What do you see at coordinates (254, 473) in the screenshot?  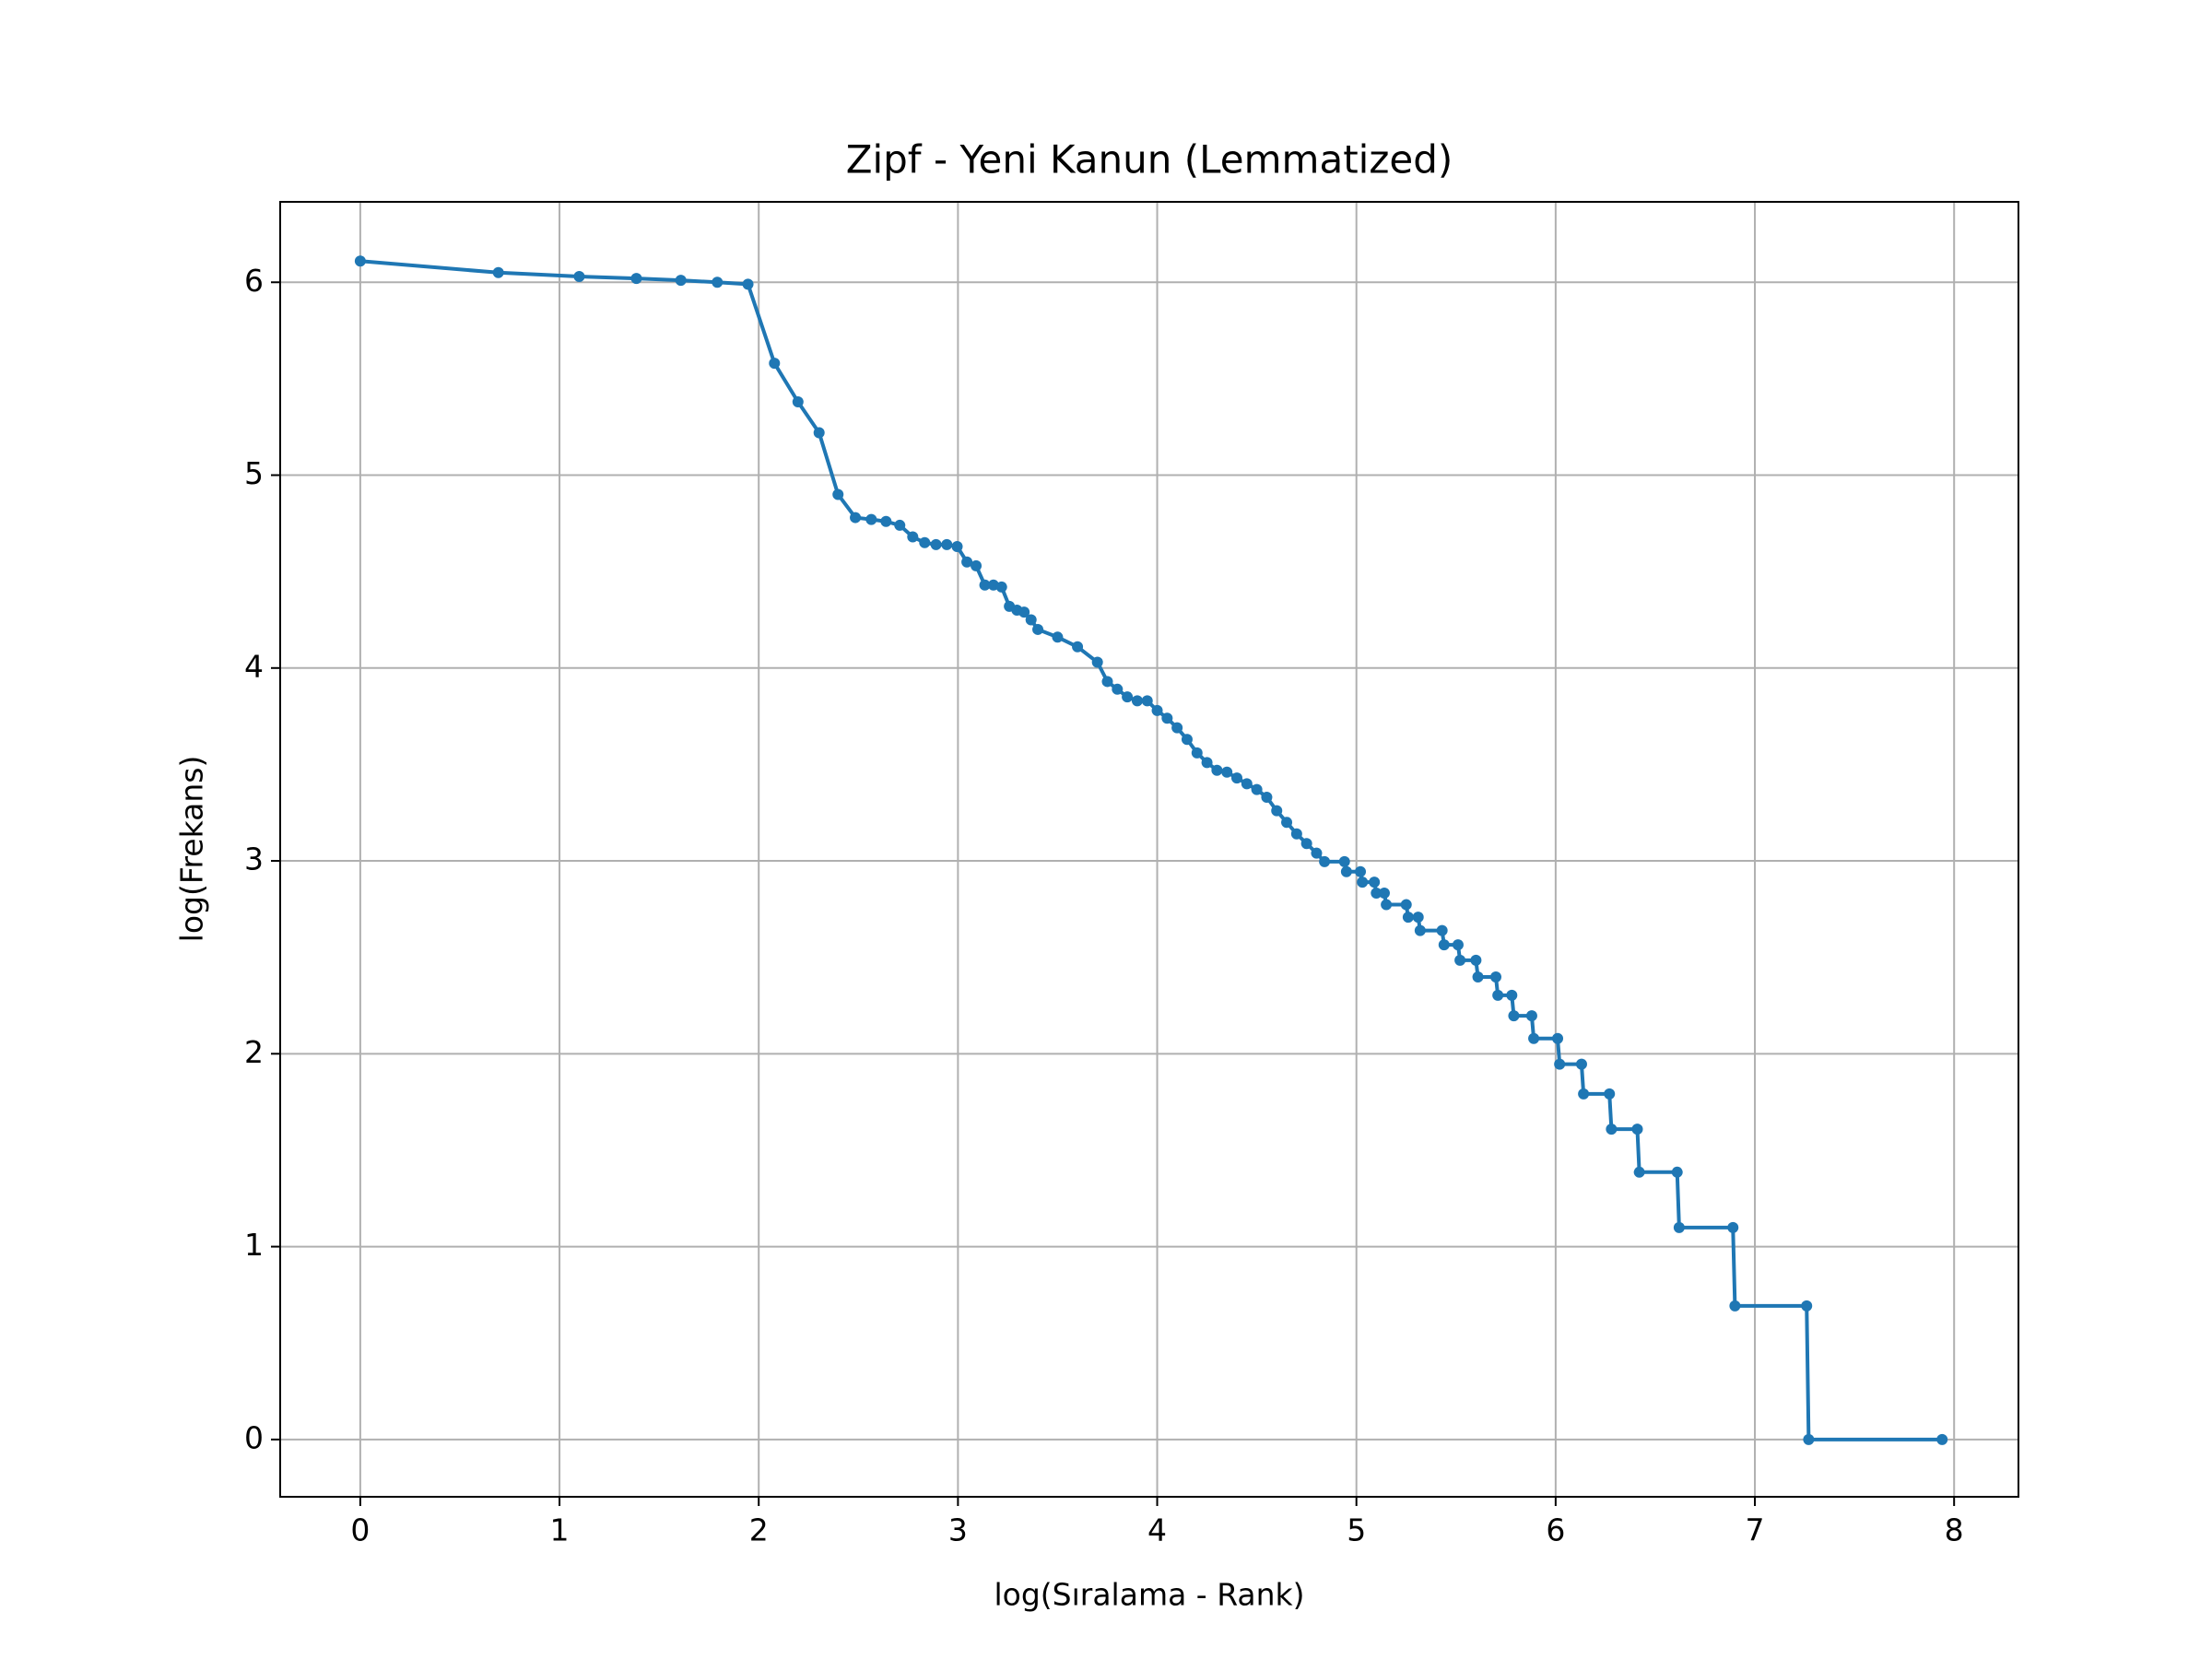 I see `y-tick-label: 5` at bounding box center [254, 473].